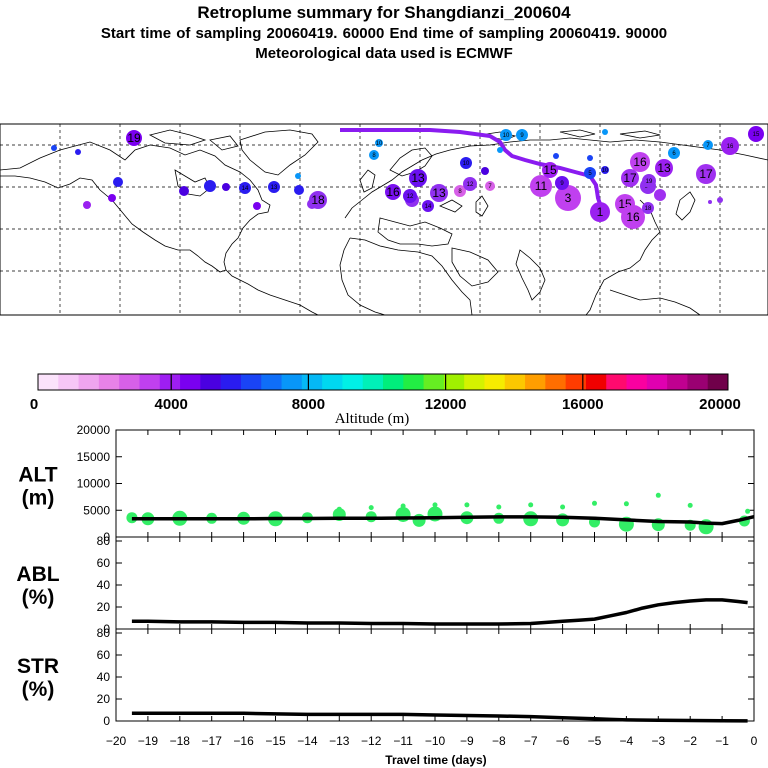 This screenshot has height=768, width=768. Describe the element at coordinates (530, 275) in the screenshot. I see `coast-india` at that location.